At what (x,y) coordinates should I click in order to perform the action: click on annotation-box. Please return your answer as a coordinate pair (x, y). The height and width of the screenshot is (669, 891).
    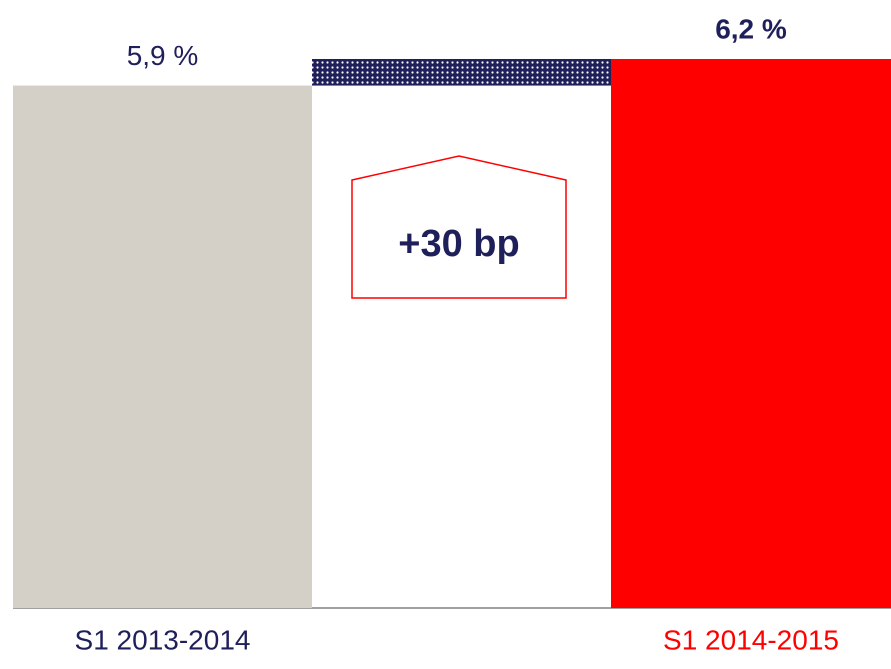
    Looking at the image, I should click on (459, 227).